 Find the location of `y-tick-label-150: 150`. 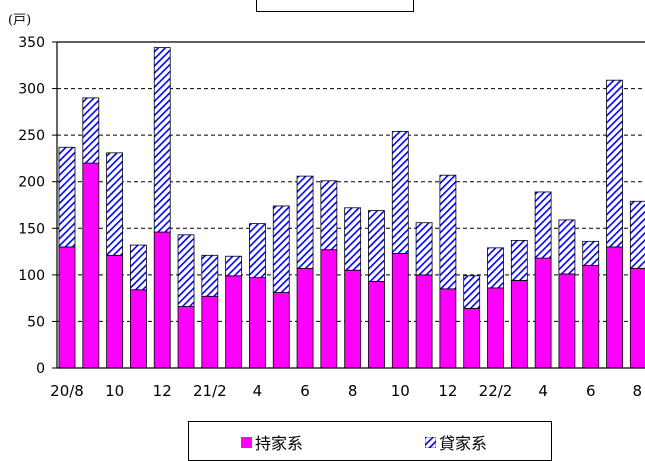

y-tick-label-150: 150 is located at coordinates (31, 229).